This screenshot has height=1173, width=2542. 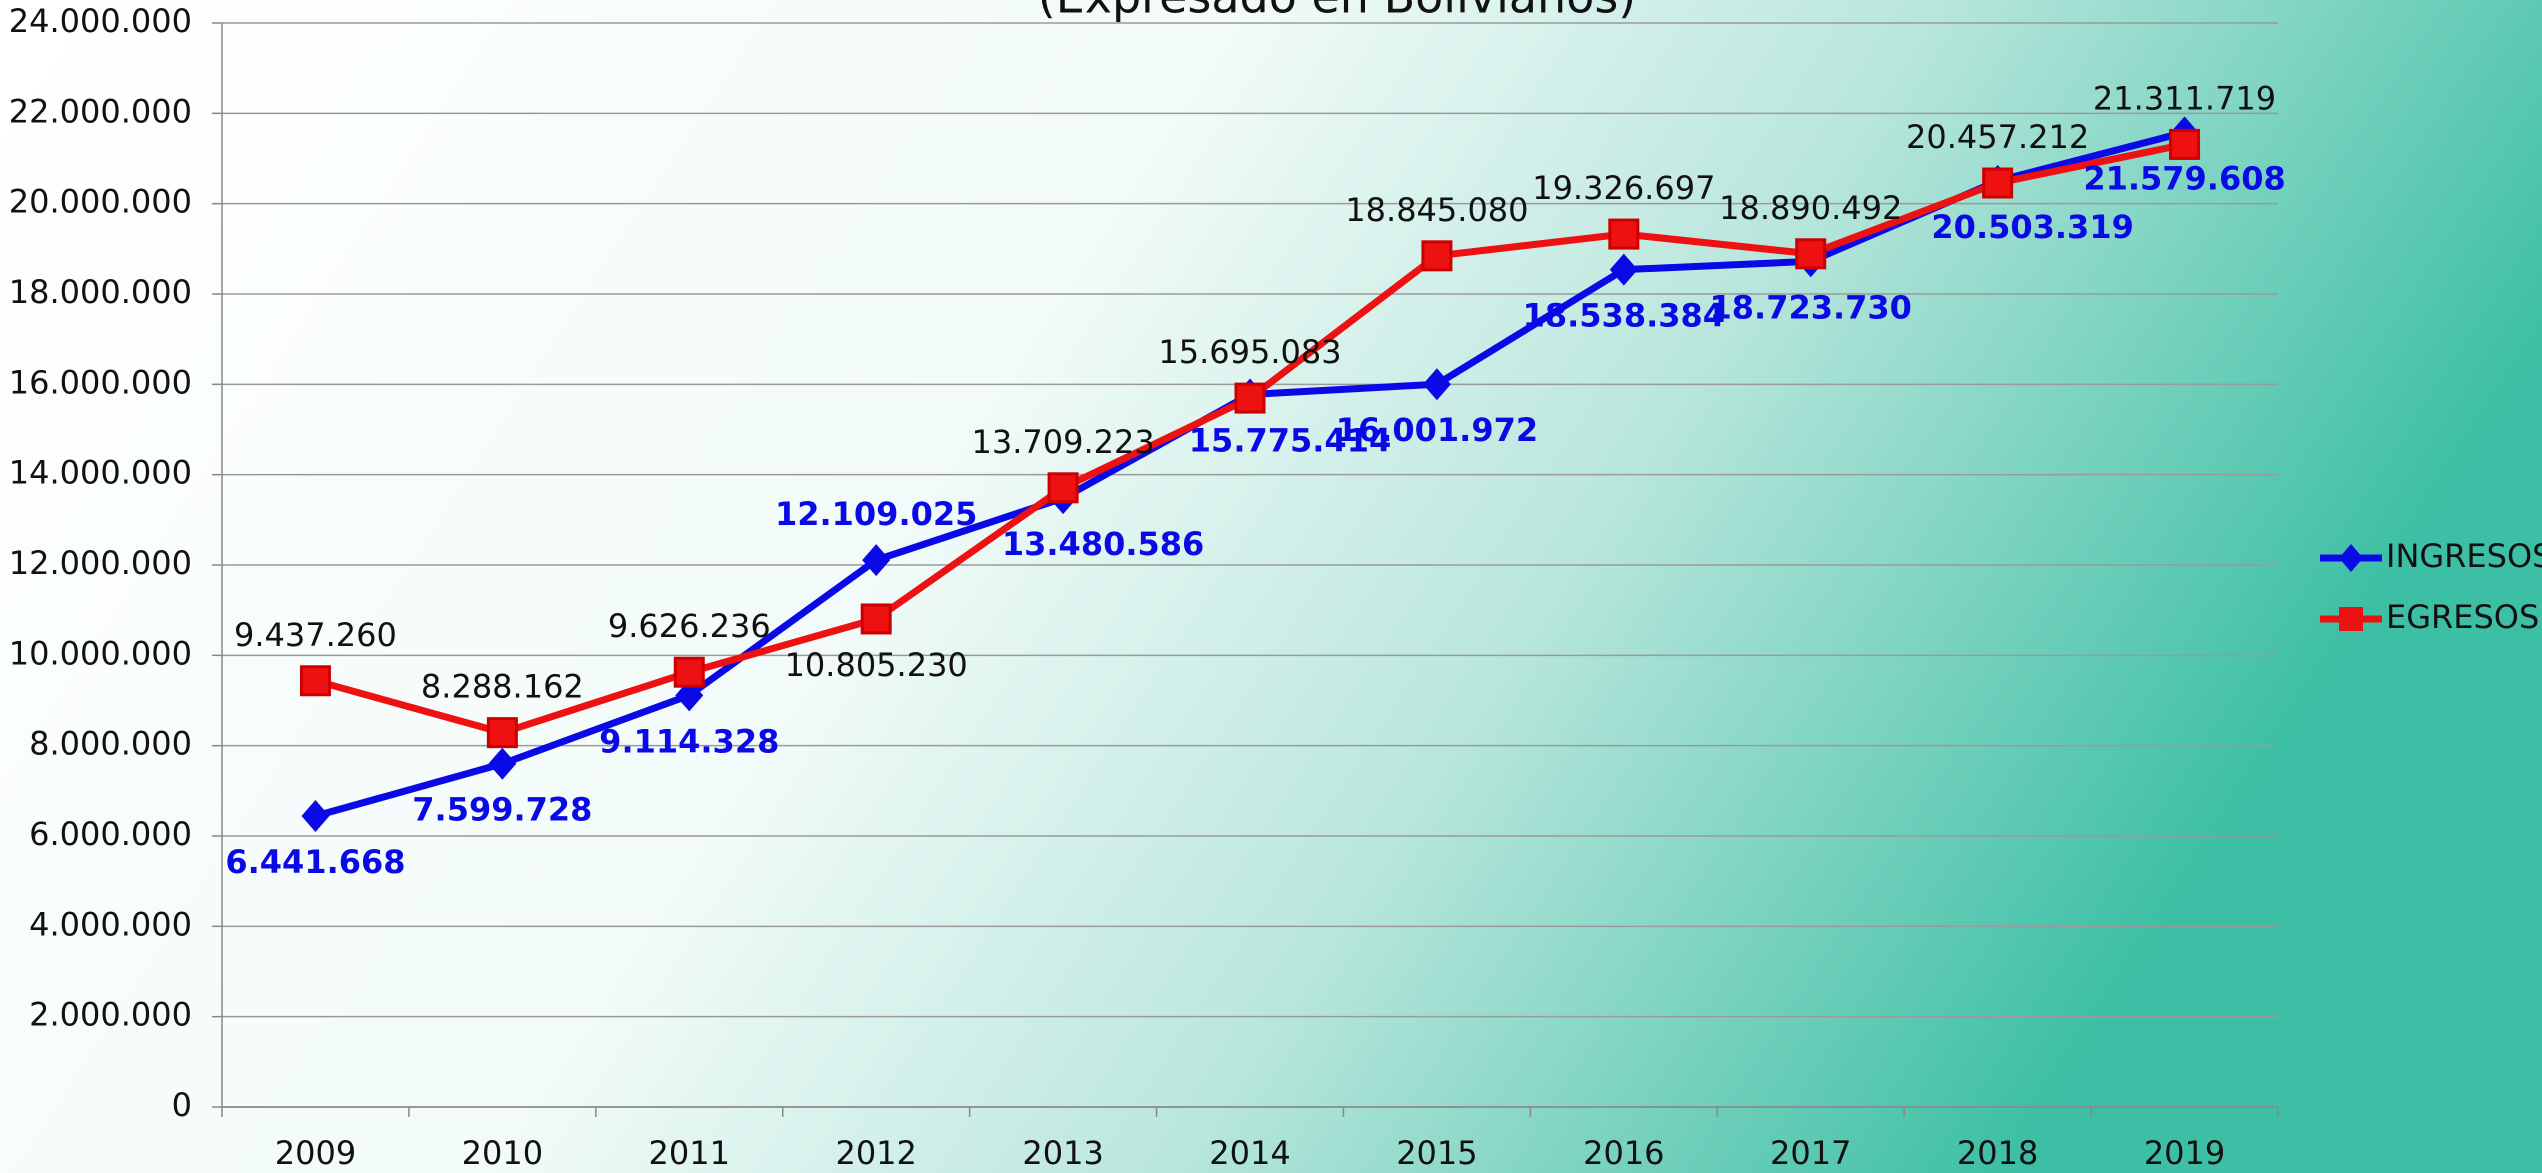 What do you see at coordinates (502, 1153) in the screenshot?
I see `x-tick-label: 2010` at bounding box center [502, 1153].